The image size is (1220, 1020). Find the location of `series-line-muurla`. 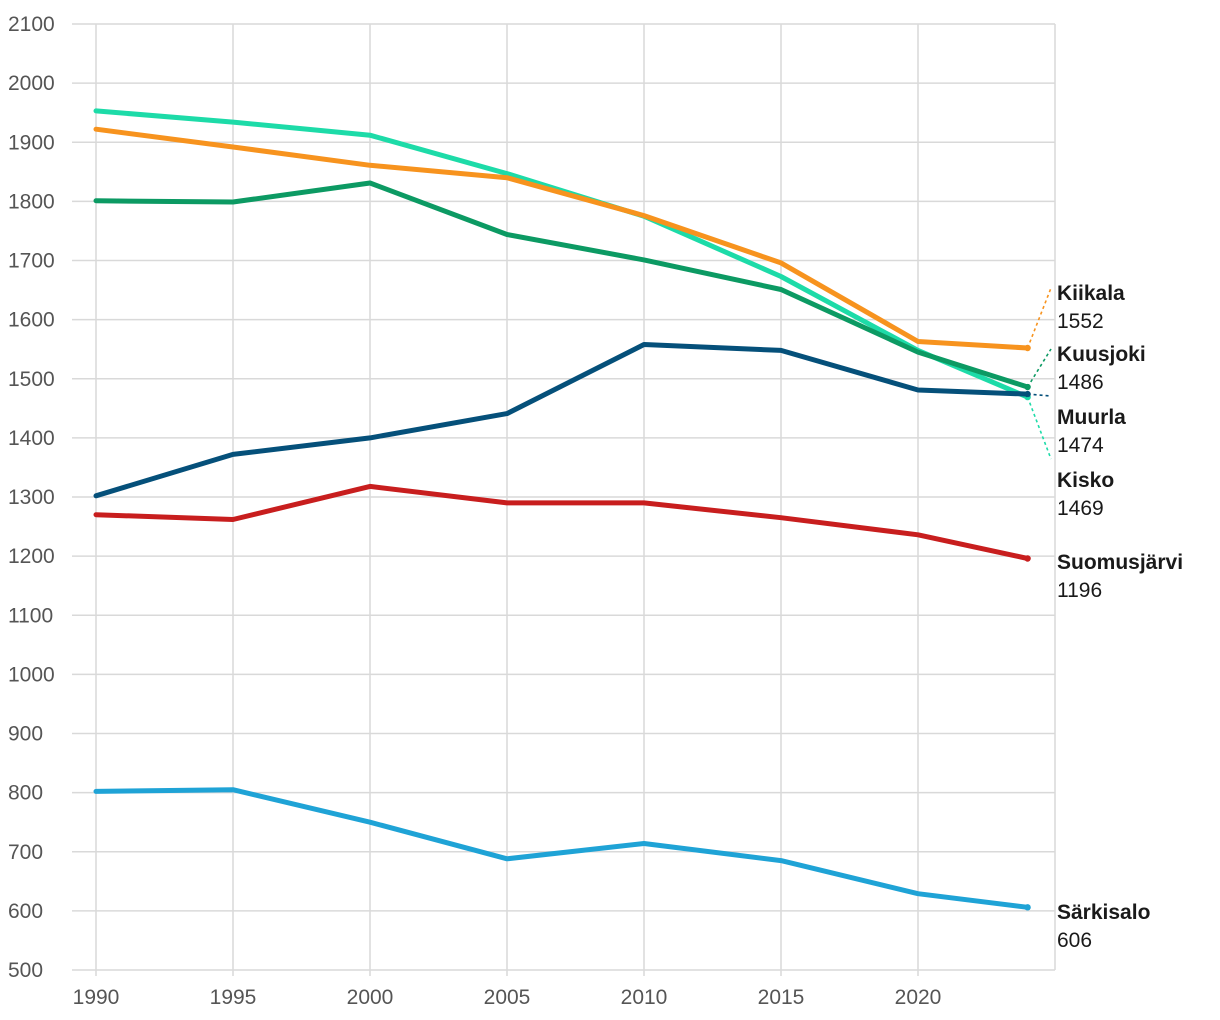

series-line-muurla is located at coordinates (562, 420).